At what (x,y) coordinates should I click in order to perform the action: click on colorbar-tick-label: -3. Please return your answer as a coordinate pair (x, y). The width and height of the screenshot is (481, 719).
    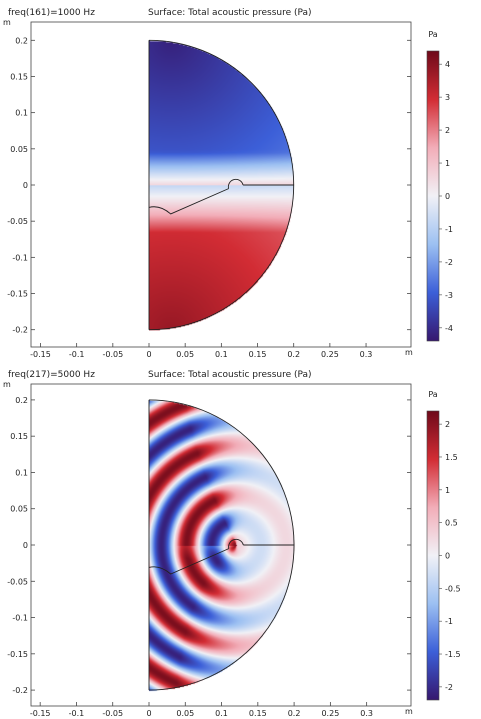
    Looking at the image, I should click on (449, 295).